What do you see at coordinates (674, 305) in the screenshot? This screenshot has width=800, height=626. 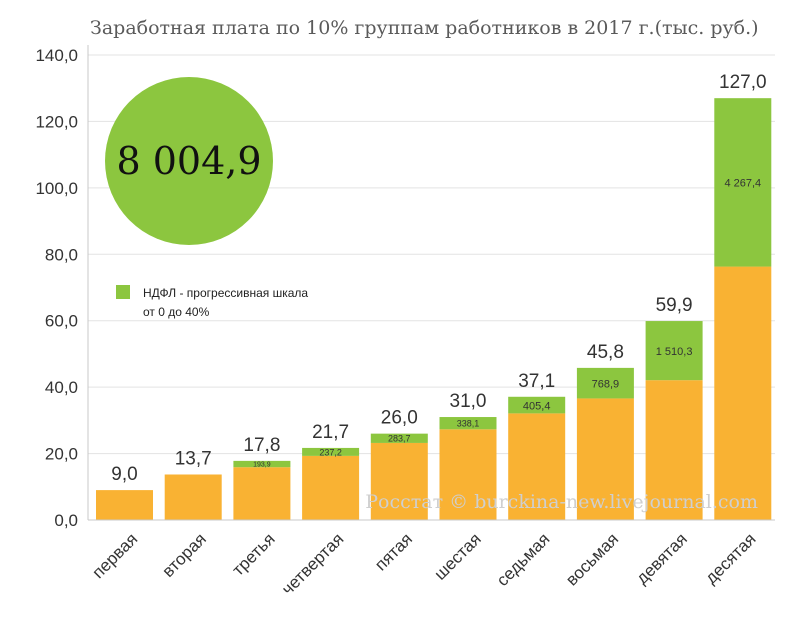 I see `total-label: 59,9` at bounding box center [674, 305].